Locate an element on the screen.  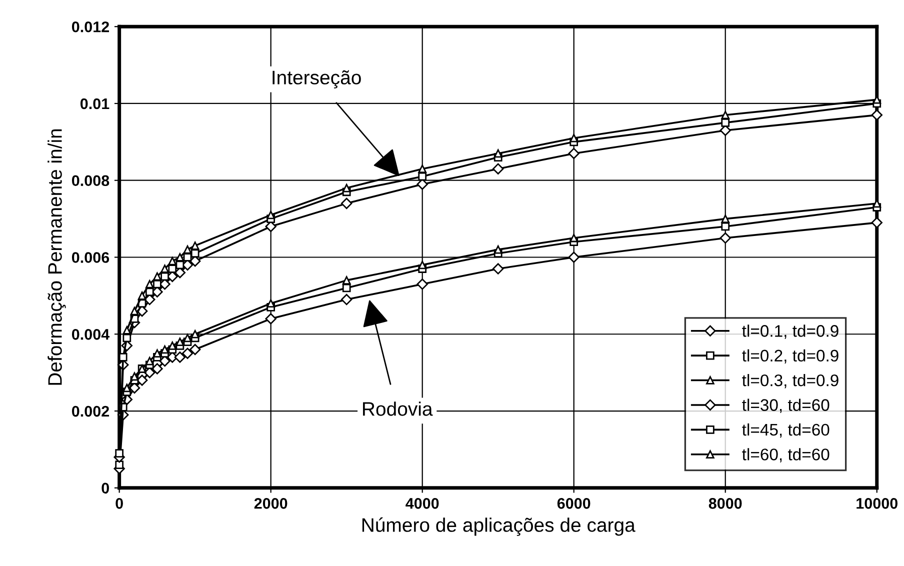
legend-label: tl=45, td=60 is located at coordinates (786, 430).